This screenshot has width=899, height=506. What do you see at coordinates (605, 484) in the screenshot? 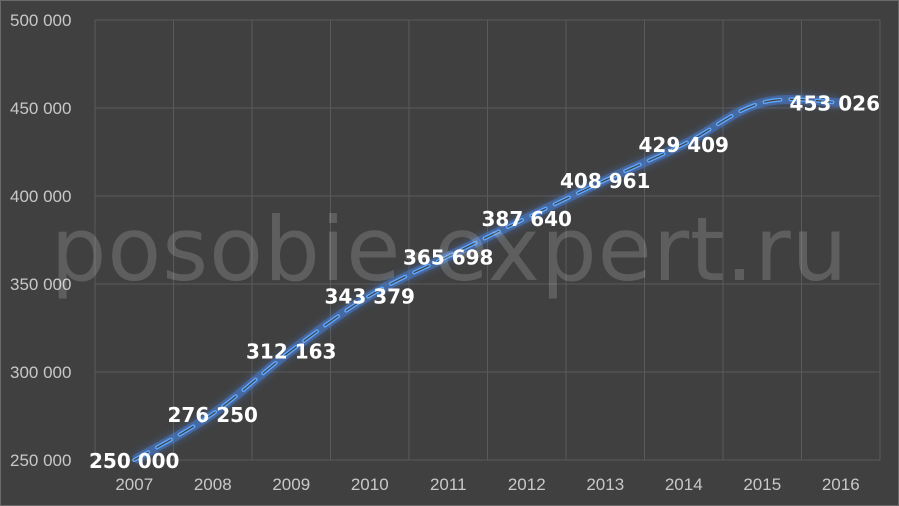
I see `x-tick-label: 2013` at bounding box center [605, 484].